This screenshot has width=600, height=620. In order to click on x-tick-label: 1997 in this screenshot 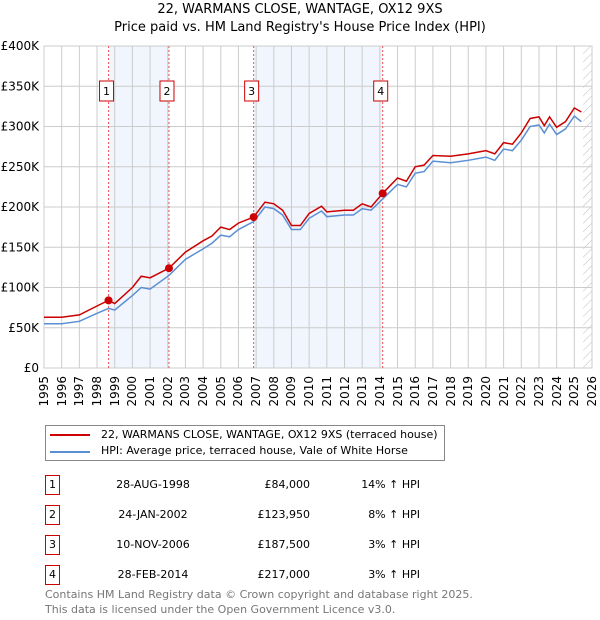, I will do `click(79, 391)`.